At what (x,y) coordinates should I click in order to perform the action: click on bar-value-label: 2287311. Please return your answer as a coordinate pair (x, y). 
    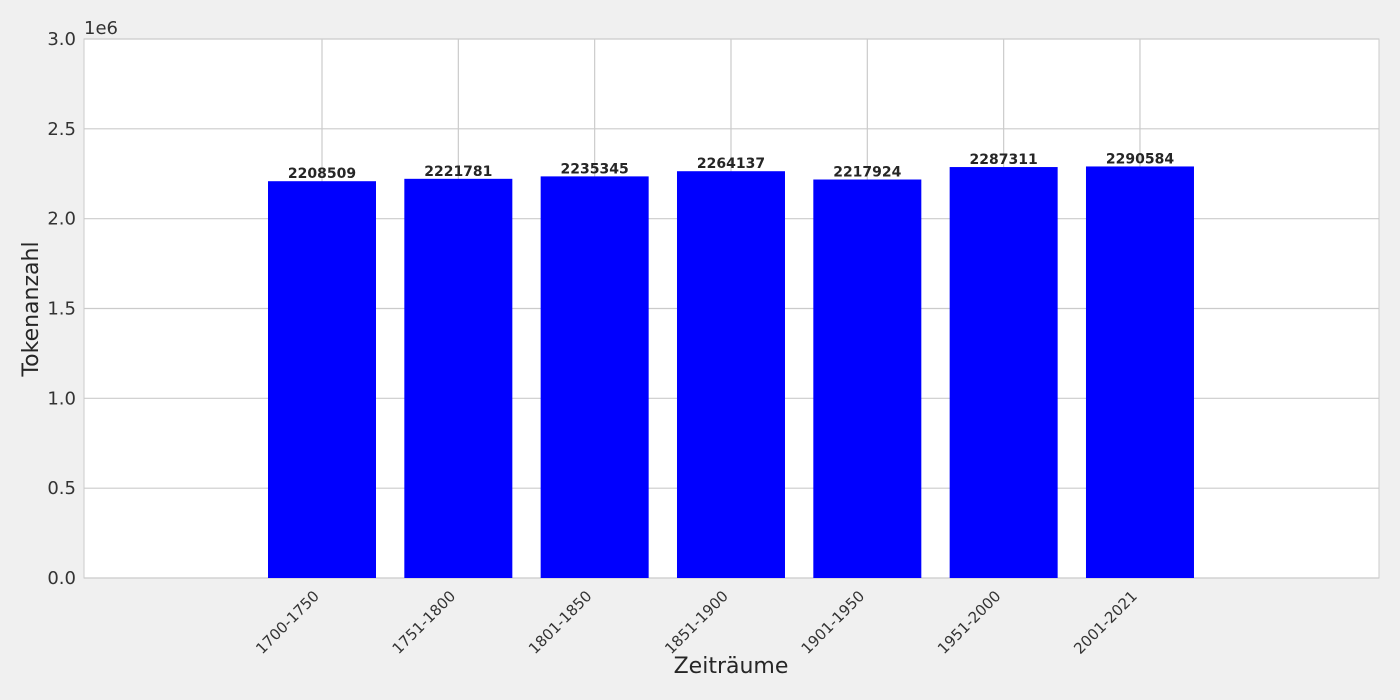
    Looking at the image, I should click on (1004, 160).